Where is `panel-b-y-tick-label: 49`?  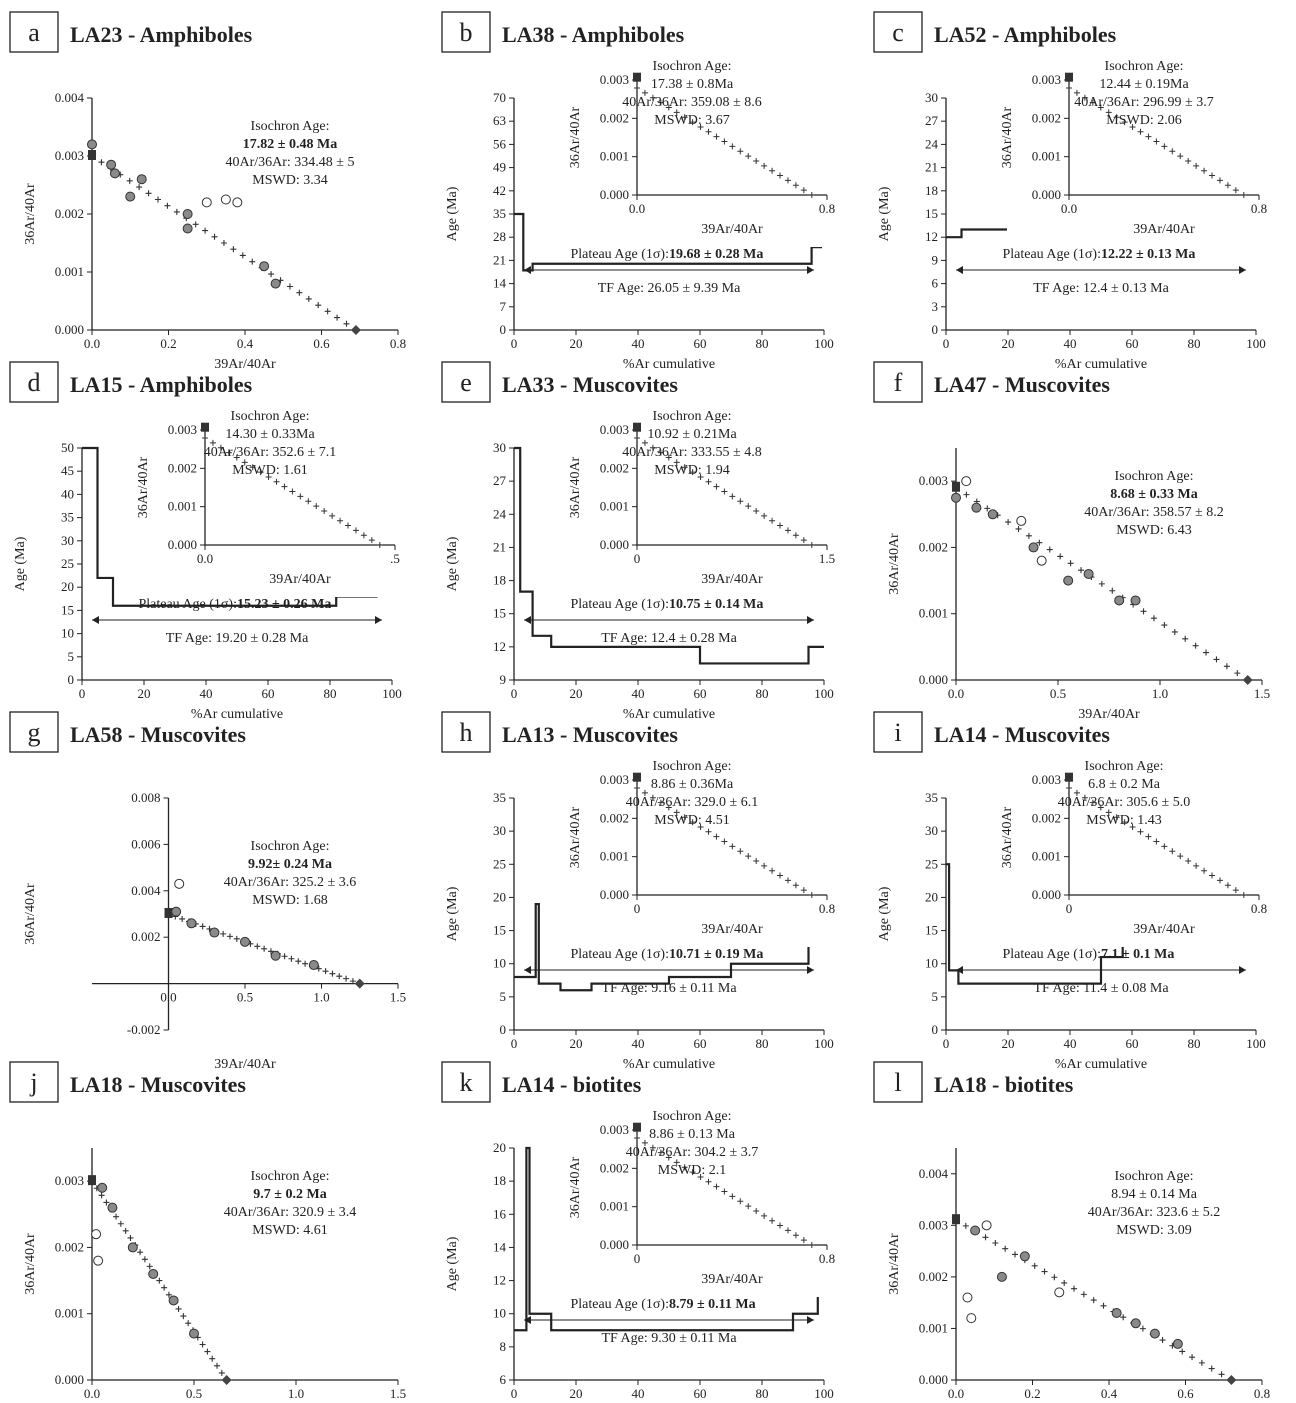 panel-b-y-tick-label: 49 is located at coordinates (499, 167).